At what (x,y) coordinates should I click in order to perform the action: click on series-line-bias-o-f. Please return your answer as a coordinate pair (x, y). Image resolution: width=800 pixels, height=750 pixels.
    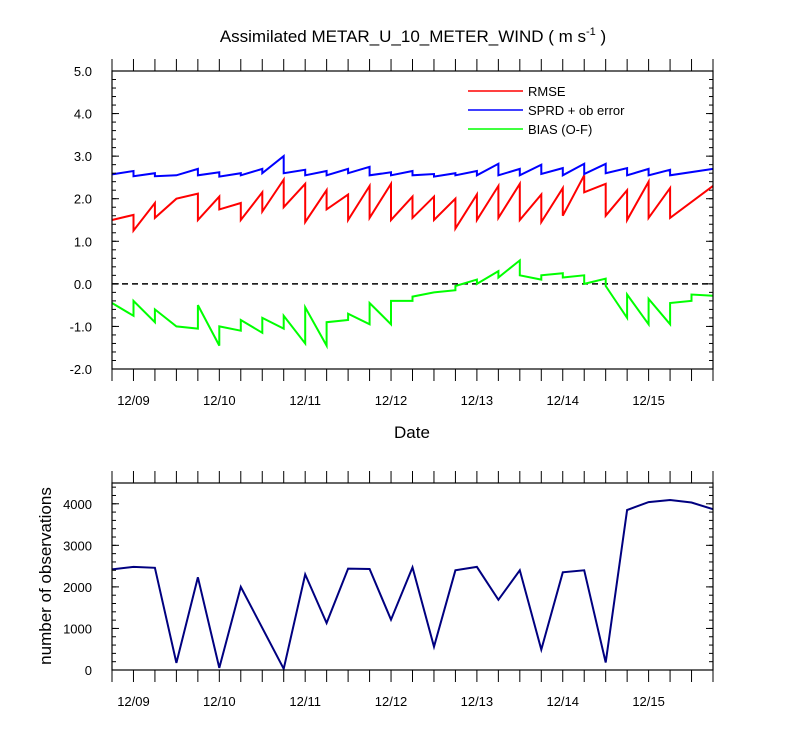
    Looking at the image, I should click on (412, 304).